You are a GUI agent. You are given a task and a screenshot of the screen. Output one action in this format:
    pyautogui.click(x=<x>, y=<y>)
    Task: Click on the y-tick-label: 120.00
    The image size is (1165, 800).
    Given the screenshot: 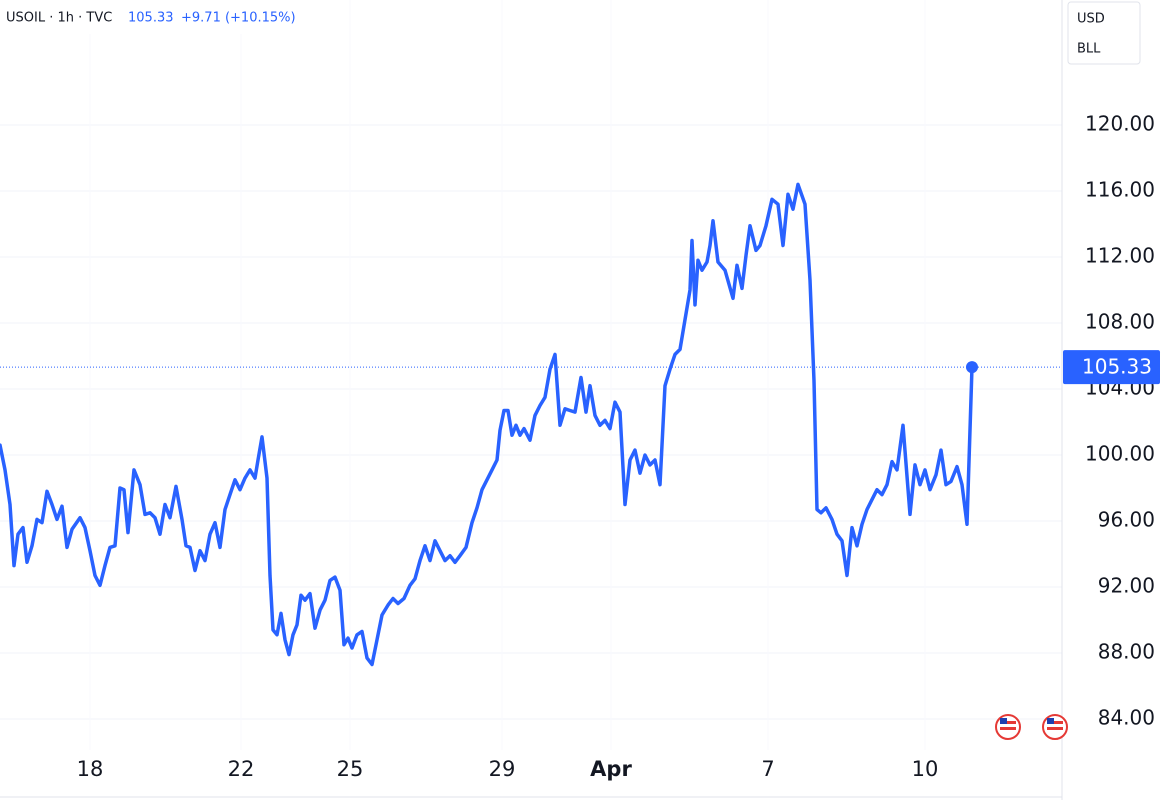 What is the action you would take?
    pyautogui.click(x=1120, y=124)
    